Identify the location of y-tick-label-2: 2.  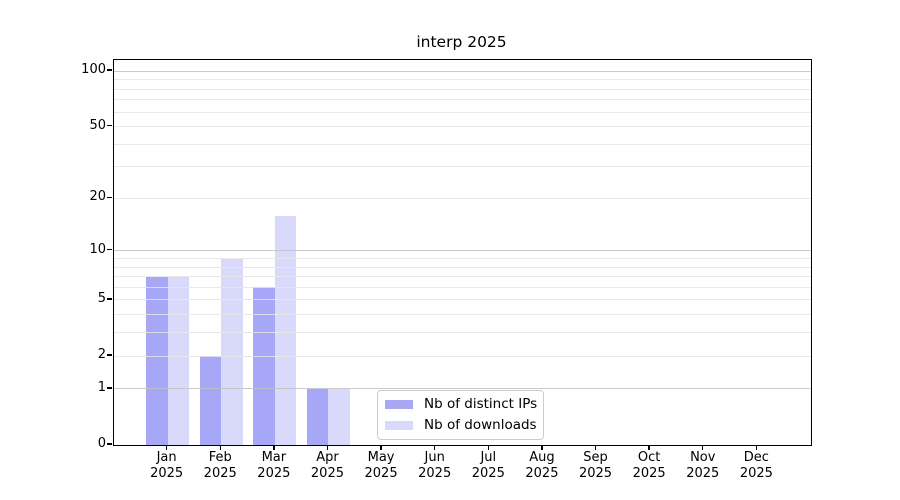
(101, 355).